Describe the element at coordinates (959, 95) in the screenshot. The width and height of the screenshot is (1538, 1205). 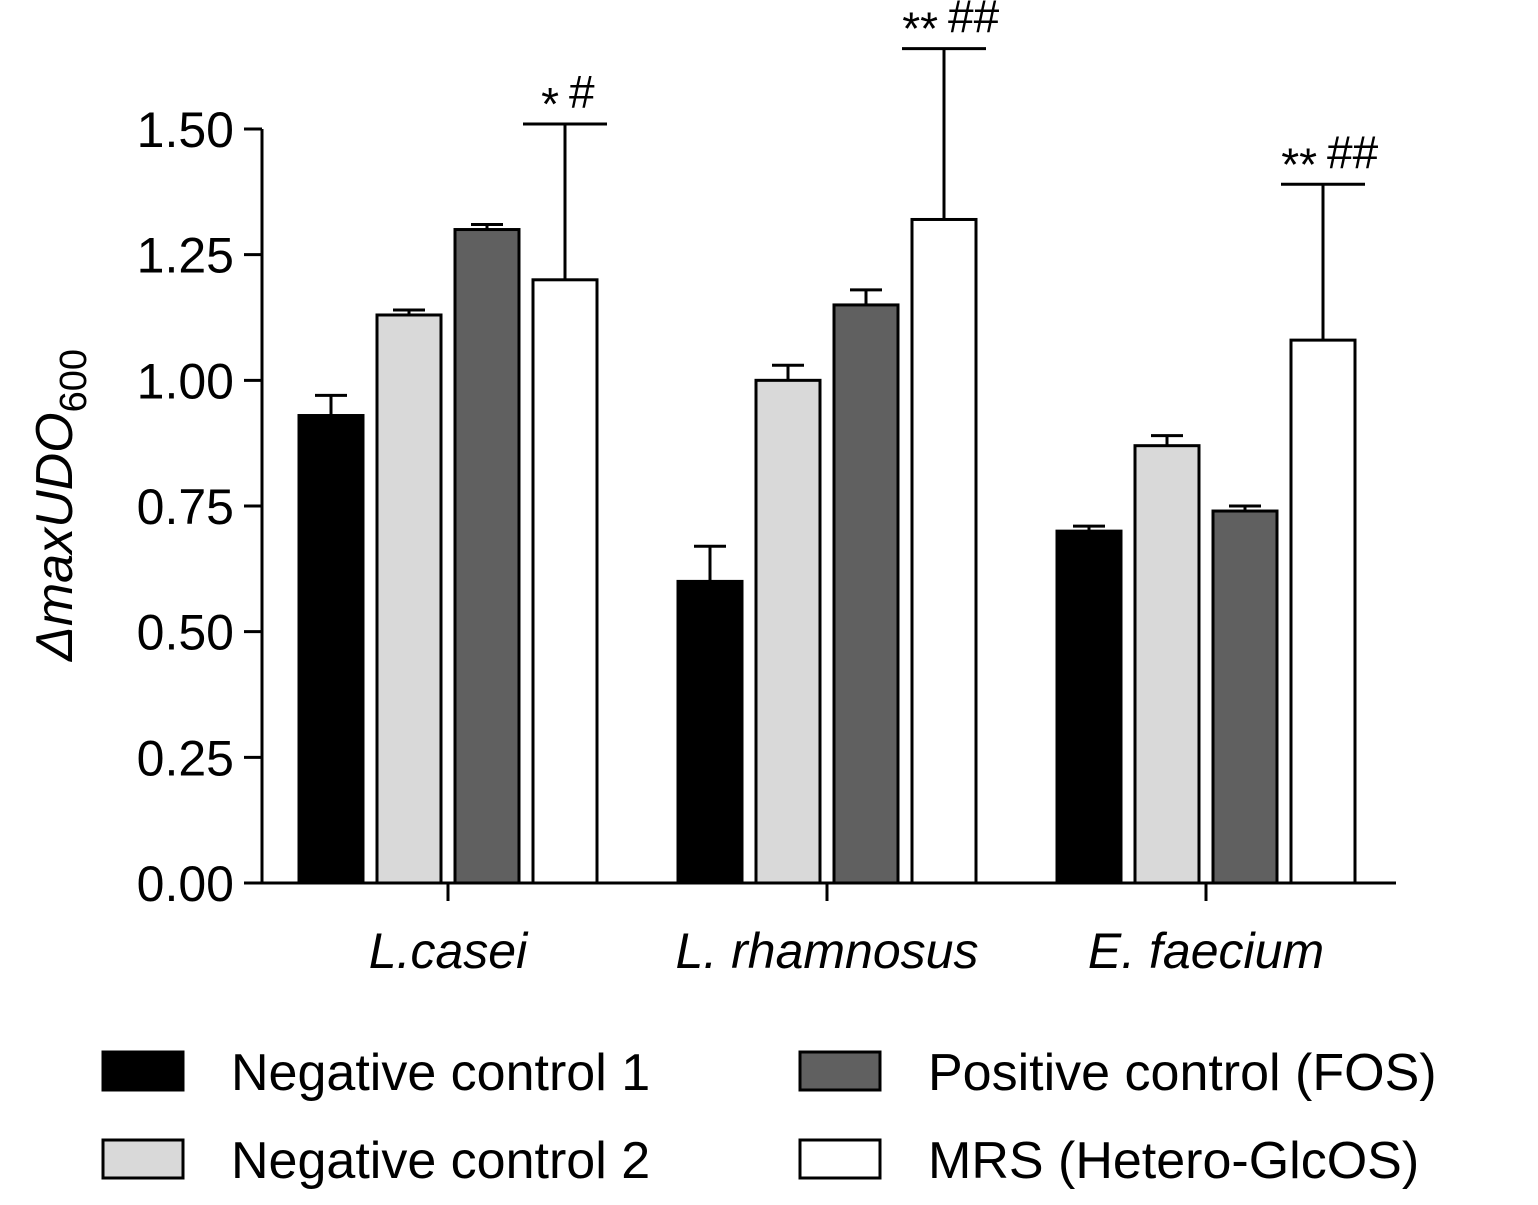
I see `significance-annotations: * #** ##** ##` at that location.